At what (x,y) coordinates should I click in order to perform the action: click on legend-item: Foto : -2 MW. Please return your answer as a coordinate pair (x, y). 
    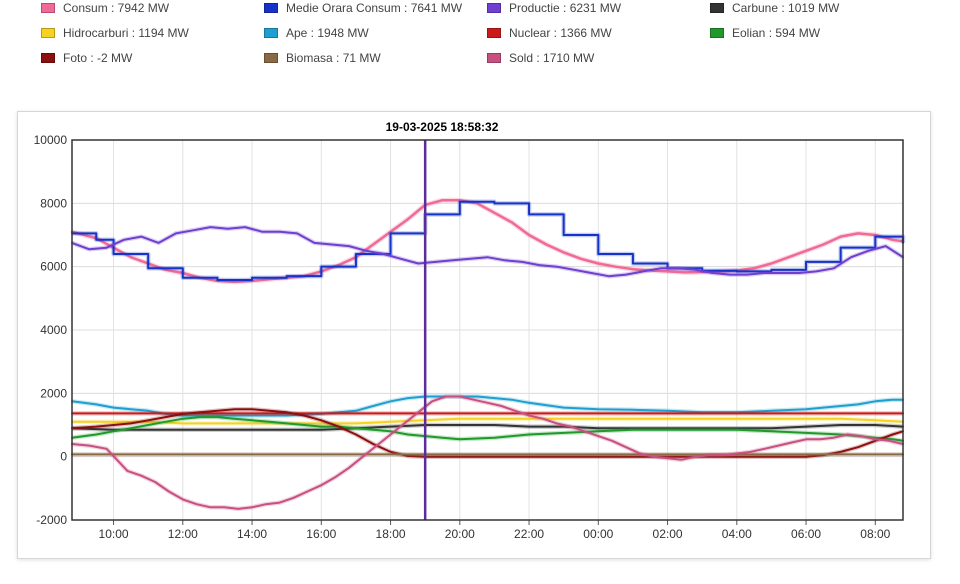
    Looking at the image, I should click on (86, 58).